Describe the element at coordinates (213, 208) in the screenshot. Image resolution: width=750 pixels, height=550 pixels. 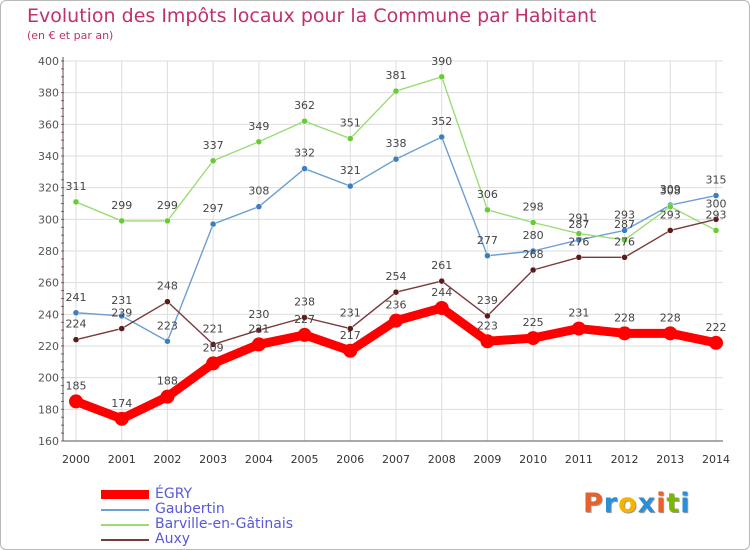
I see `data-label: 297` at that location.